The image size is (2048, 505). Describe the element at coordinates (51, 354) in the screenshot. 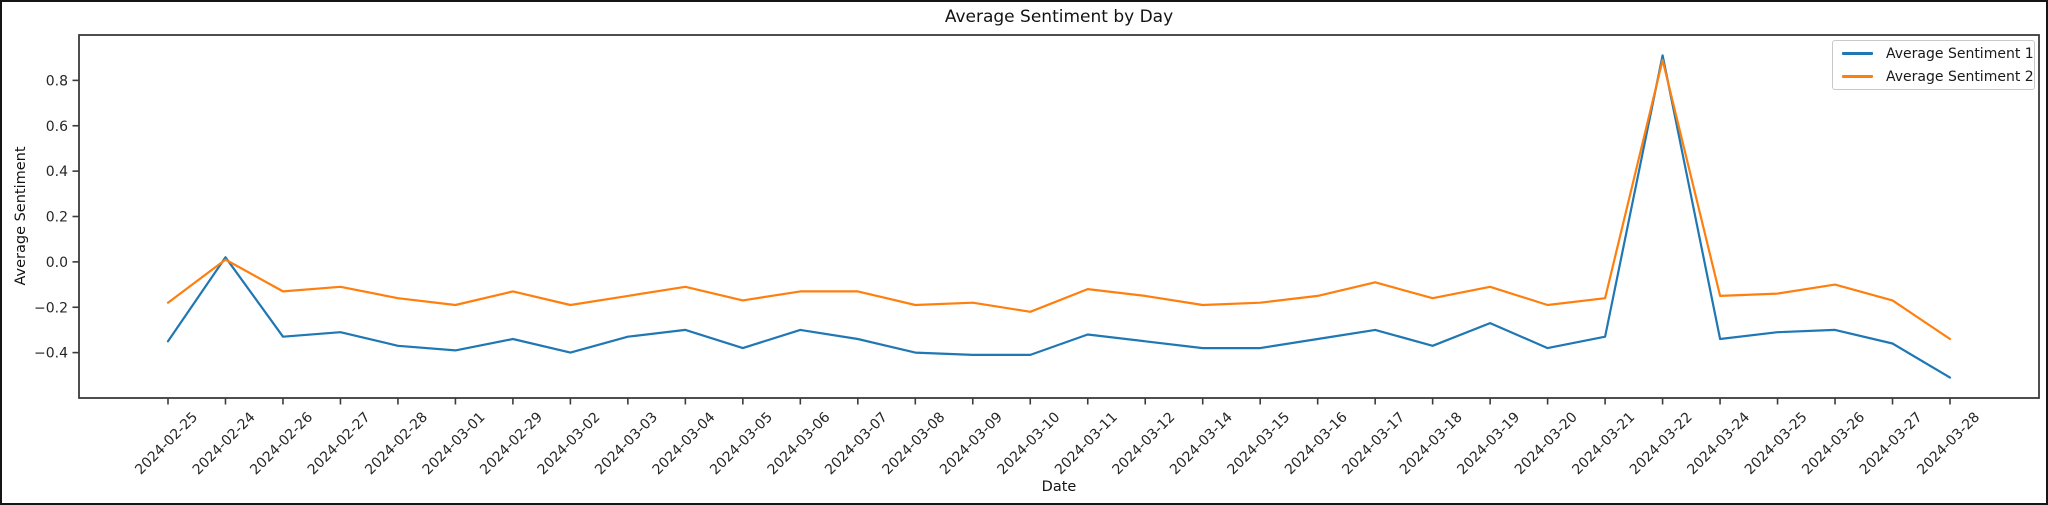

I see `y-tick-label: −0.4` at that location.